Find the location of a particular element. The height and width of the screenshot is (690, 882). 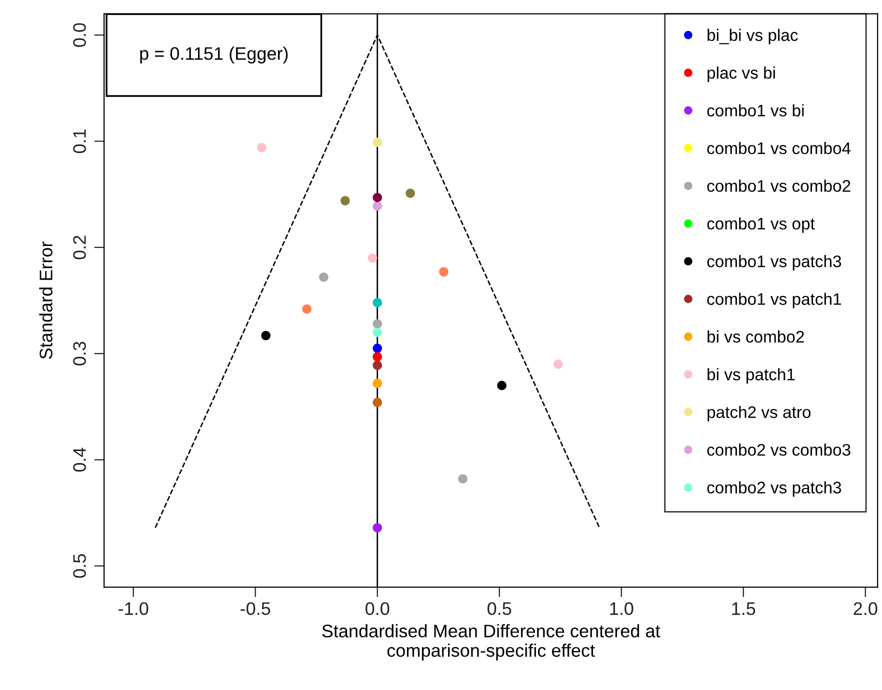

legend-label: combo1 vs patch3 is located at coordinates (774, 263).